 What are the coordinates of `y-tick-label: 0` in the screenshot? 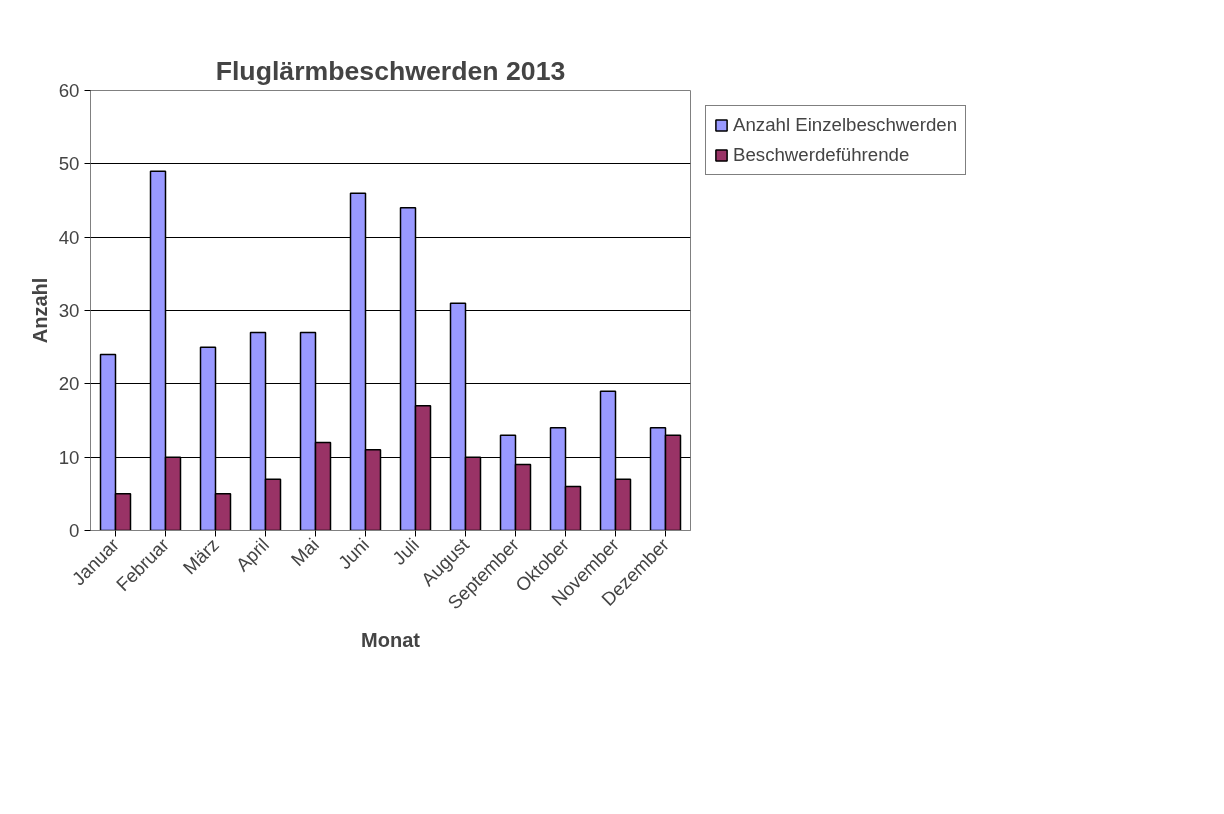 It's located at (74, 530).